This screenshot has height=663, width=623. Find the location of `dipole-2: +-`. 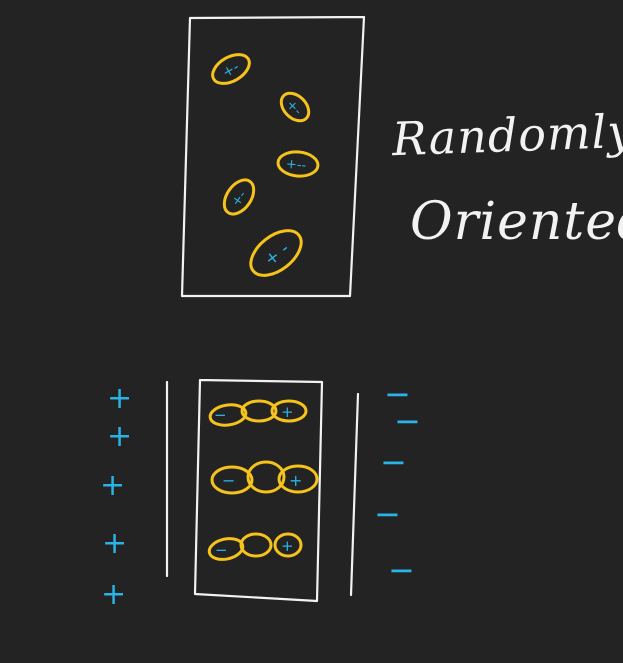

dipole-2: +- is located at coordinates (295, 107).